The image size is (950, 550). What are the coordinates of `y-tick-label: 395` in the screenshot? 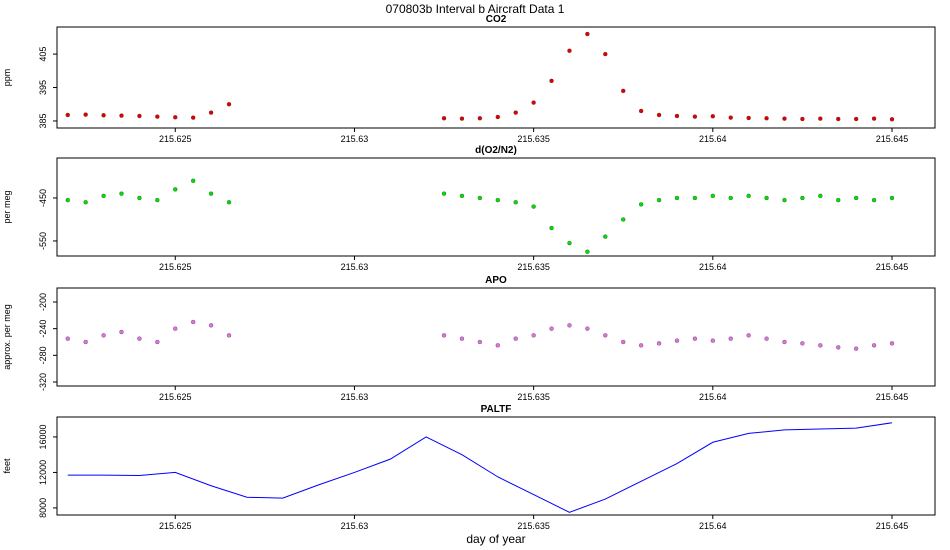 It's located at (43, 87).